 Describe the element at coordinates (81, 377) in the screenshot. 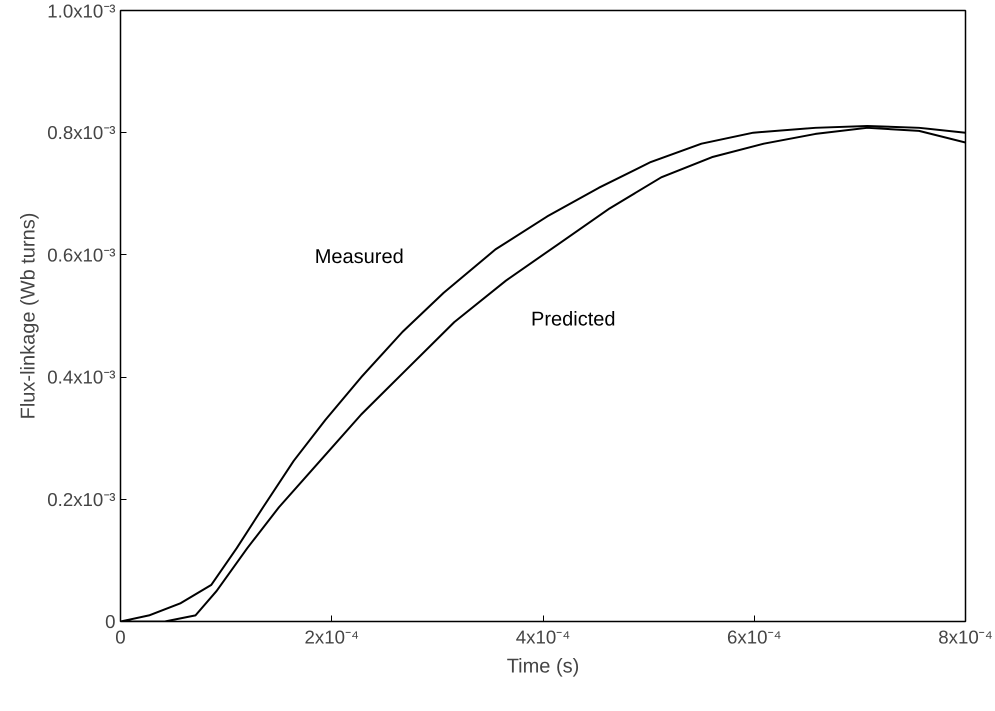

I see `y-tick-label: 0.4x10⁻³` at that location.